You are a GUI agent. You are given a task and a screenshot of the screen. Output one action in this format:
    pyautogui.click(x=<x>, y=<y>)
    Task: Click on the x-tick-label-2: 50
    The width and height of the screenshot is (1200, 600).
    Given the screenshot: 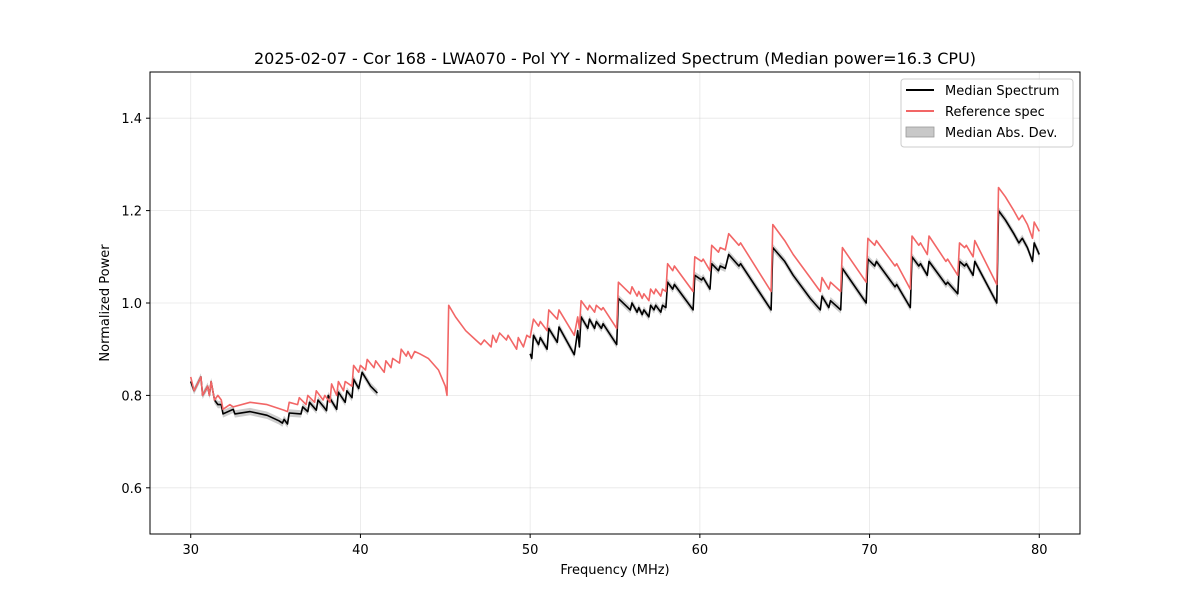 What is the action you would take?
    pyautogui.click(x=530, y=550)
    